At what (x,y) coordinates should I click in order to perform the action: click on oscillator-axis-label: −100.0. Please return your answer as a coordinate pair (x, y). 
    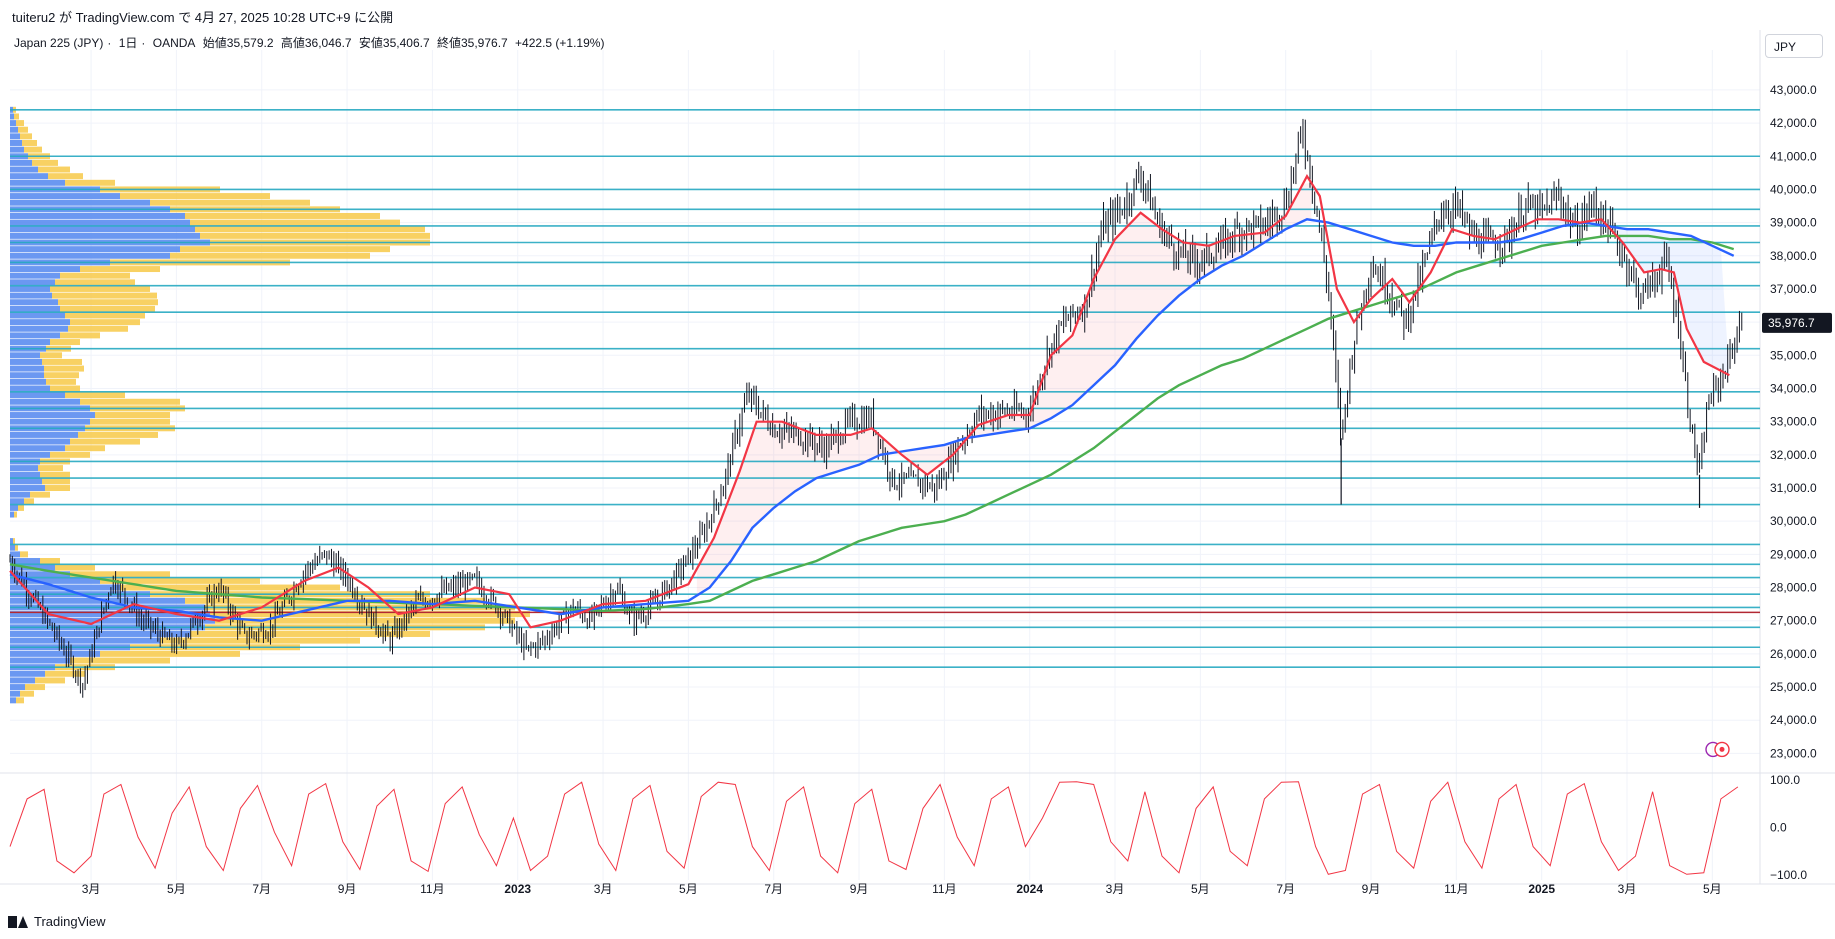
    Looking at the image, I should click on (1788, 875).